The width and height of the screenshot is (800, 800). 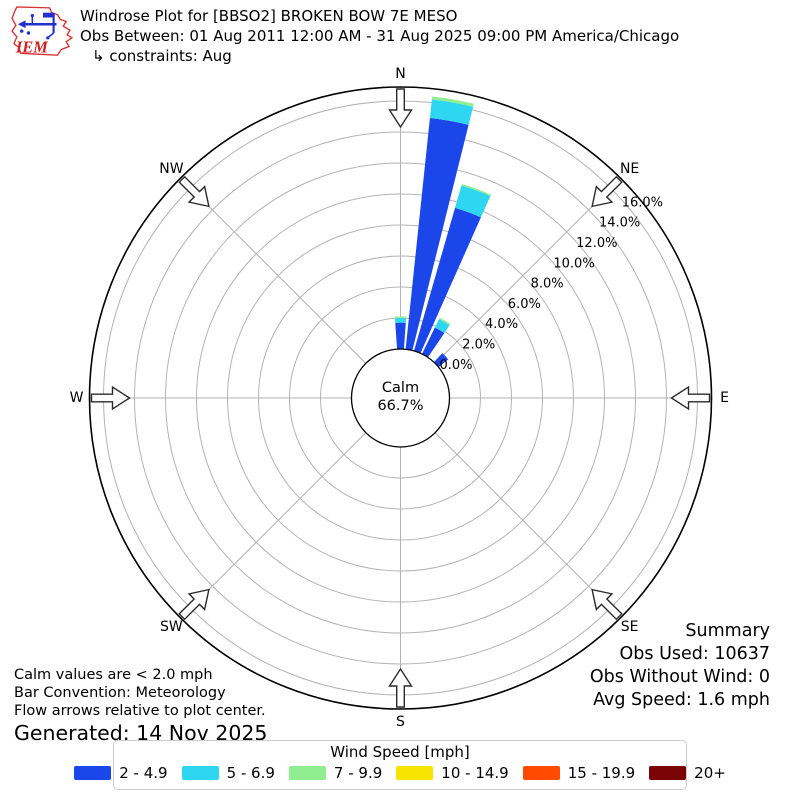 What do you see at coordinates (501, 324) in the screenshot?
I see `radial-tick-label: 4.0%` at bounding box center [501, 324].